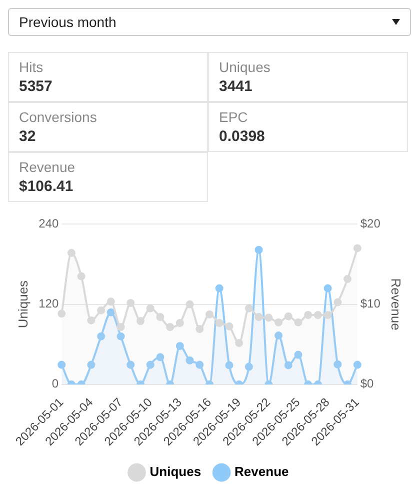  What do you see at coordinates (367, 383) in the screenshot?
I see `y2-tick-label: $0` at bounding box center [367, 383].